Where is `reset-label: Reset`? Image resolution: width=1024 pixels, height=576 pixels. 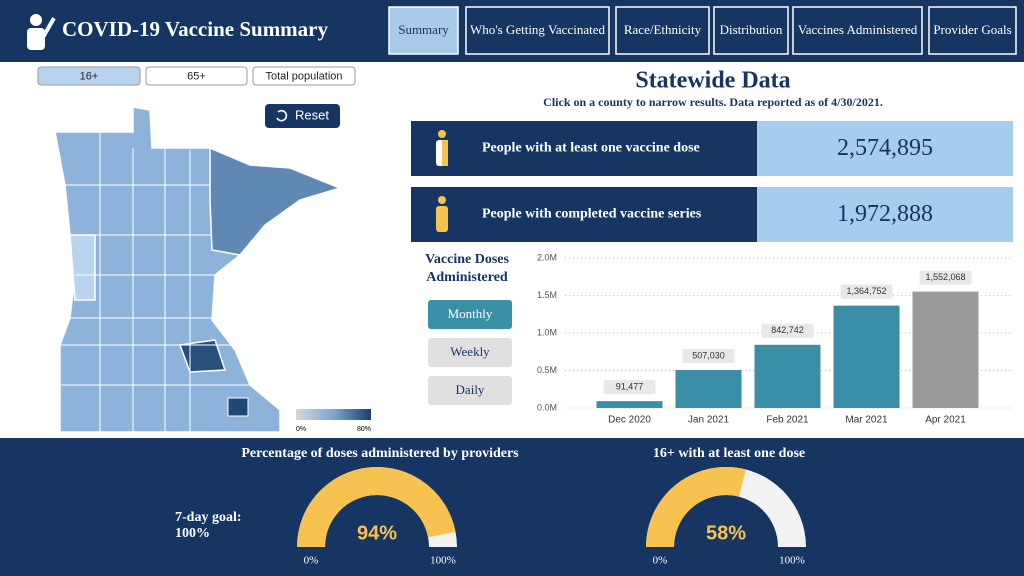 reset-label: Reset is located at coordinates (312, 114).